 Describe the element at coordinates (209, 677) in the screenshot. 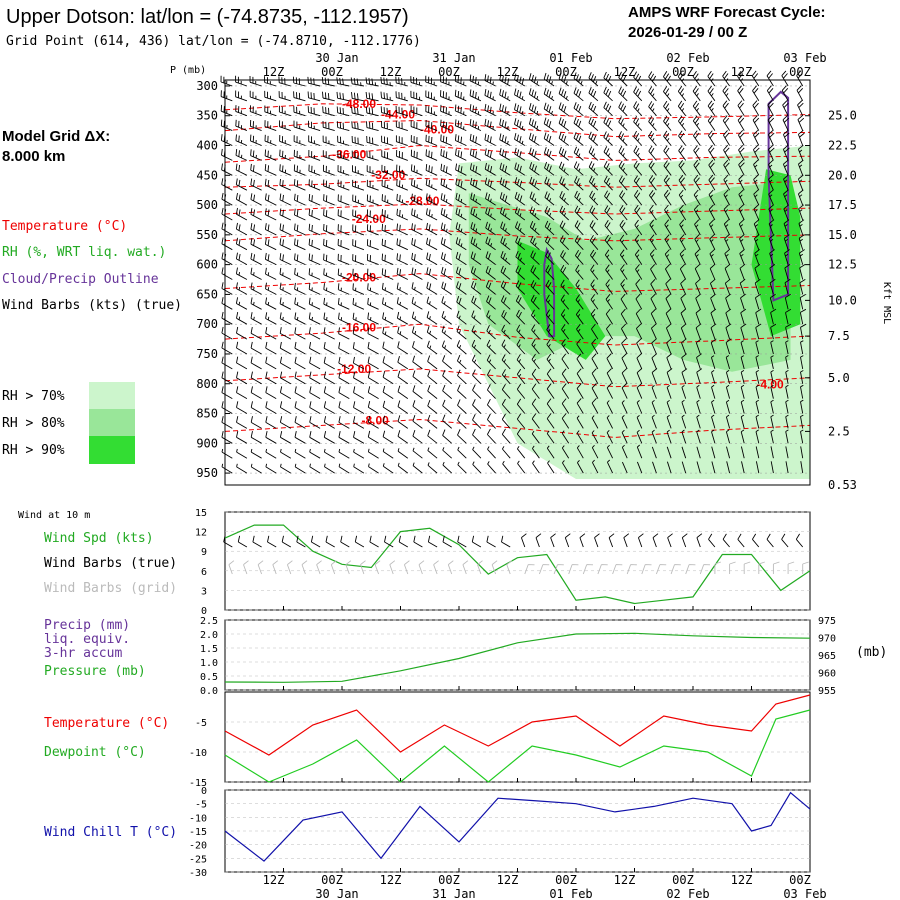

I see `panel-y-tick: 0.5` at that location.